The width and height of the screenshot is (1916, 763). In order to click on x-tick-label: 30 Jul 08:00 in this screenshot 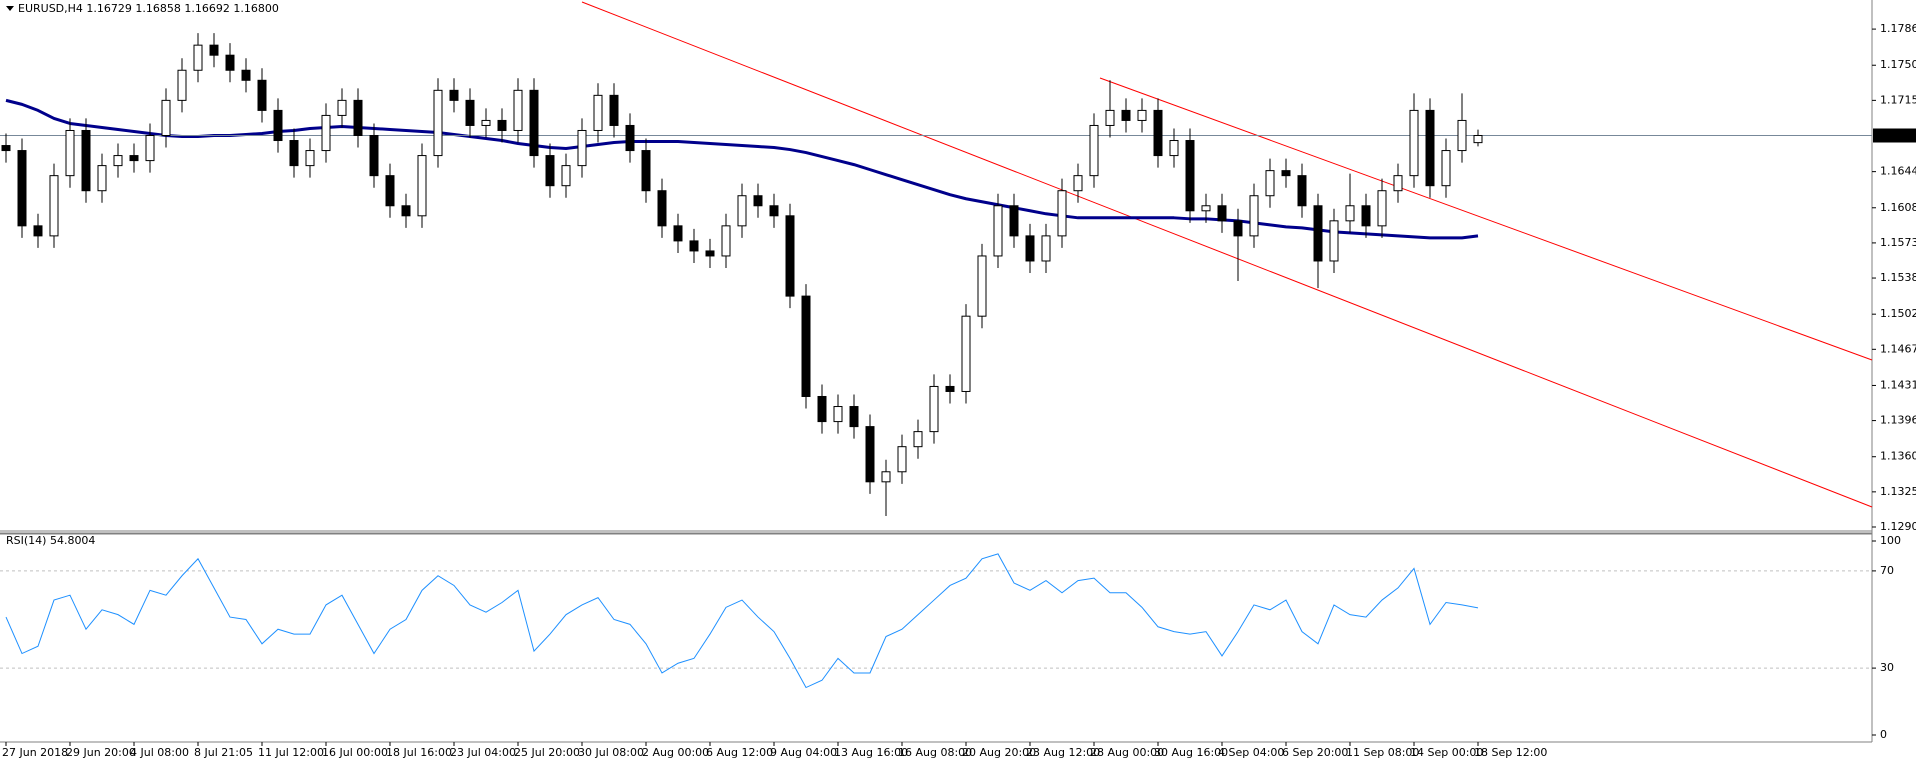, I will do `click(611, 752)`.